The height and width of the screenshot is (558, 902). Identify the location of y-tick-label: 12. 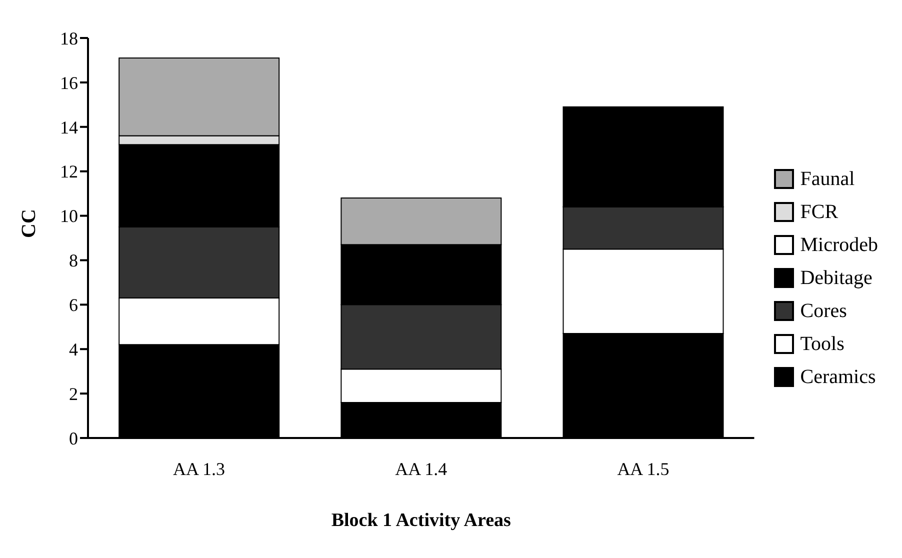
(69, 172).